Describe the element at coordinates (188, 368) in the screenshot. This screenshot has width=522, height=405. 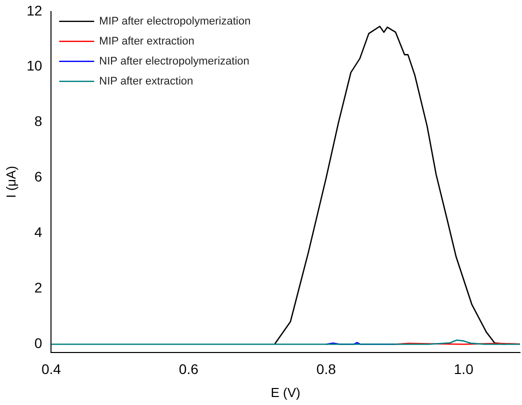
I see `x-tick-label: 0.6` at that location.